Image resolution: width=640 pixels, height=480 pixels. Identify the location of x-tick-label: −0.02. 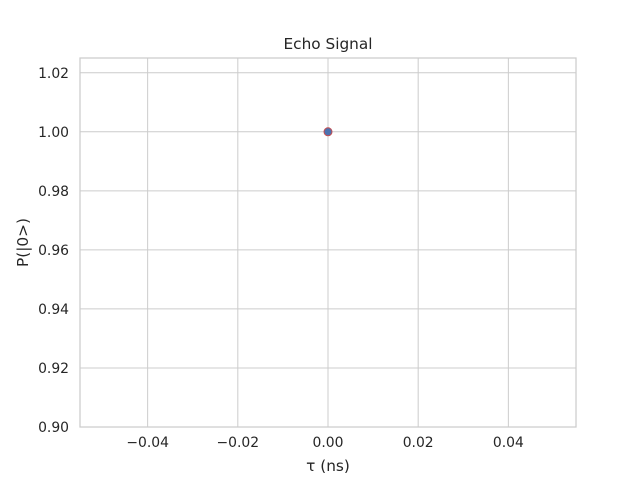
(238, 443).